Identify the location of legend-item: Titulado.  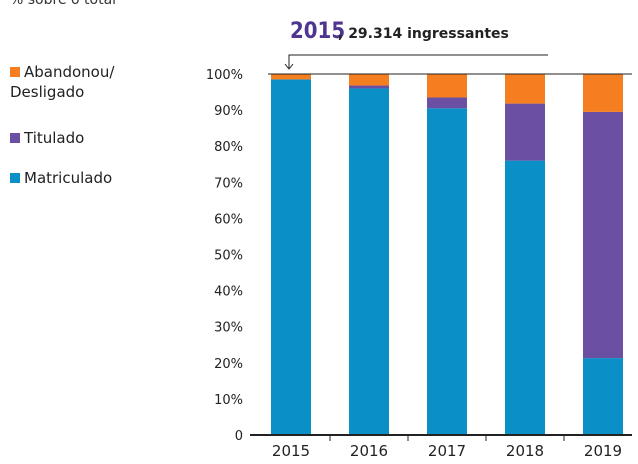
(65, 138).